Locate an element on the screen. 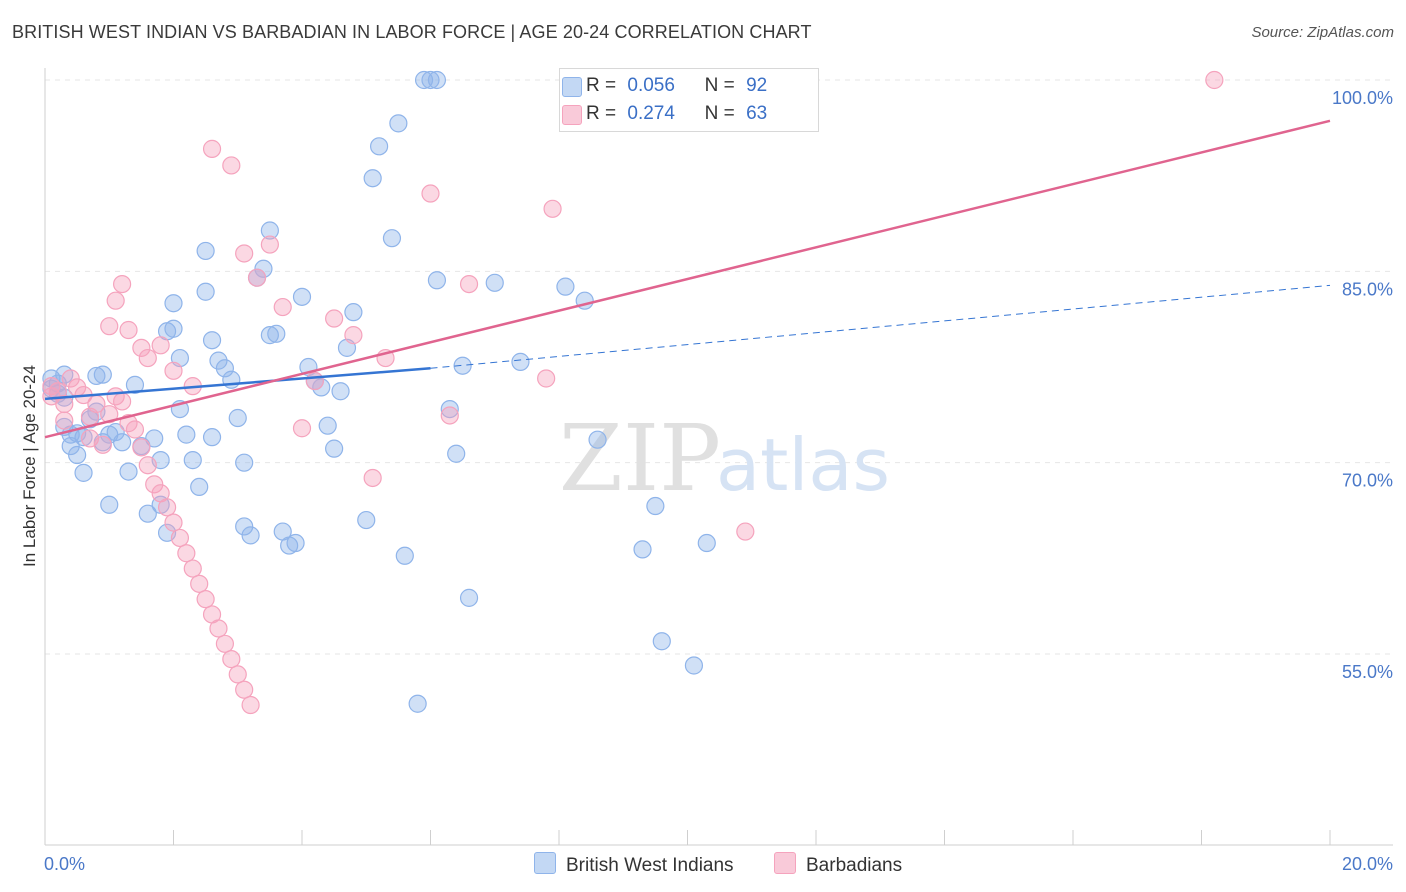  stats-legend: R = 0.056 N = 92 R = 0.274 N = 63 is located at coordinates (689, 100).